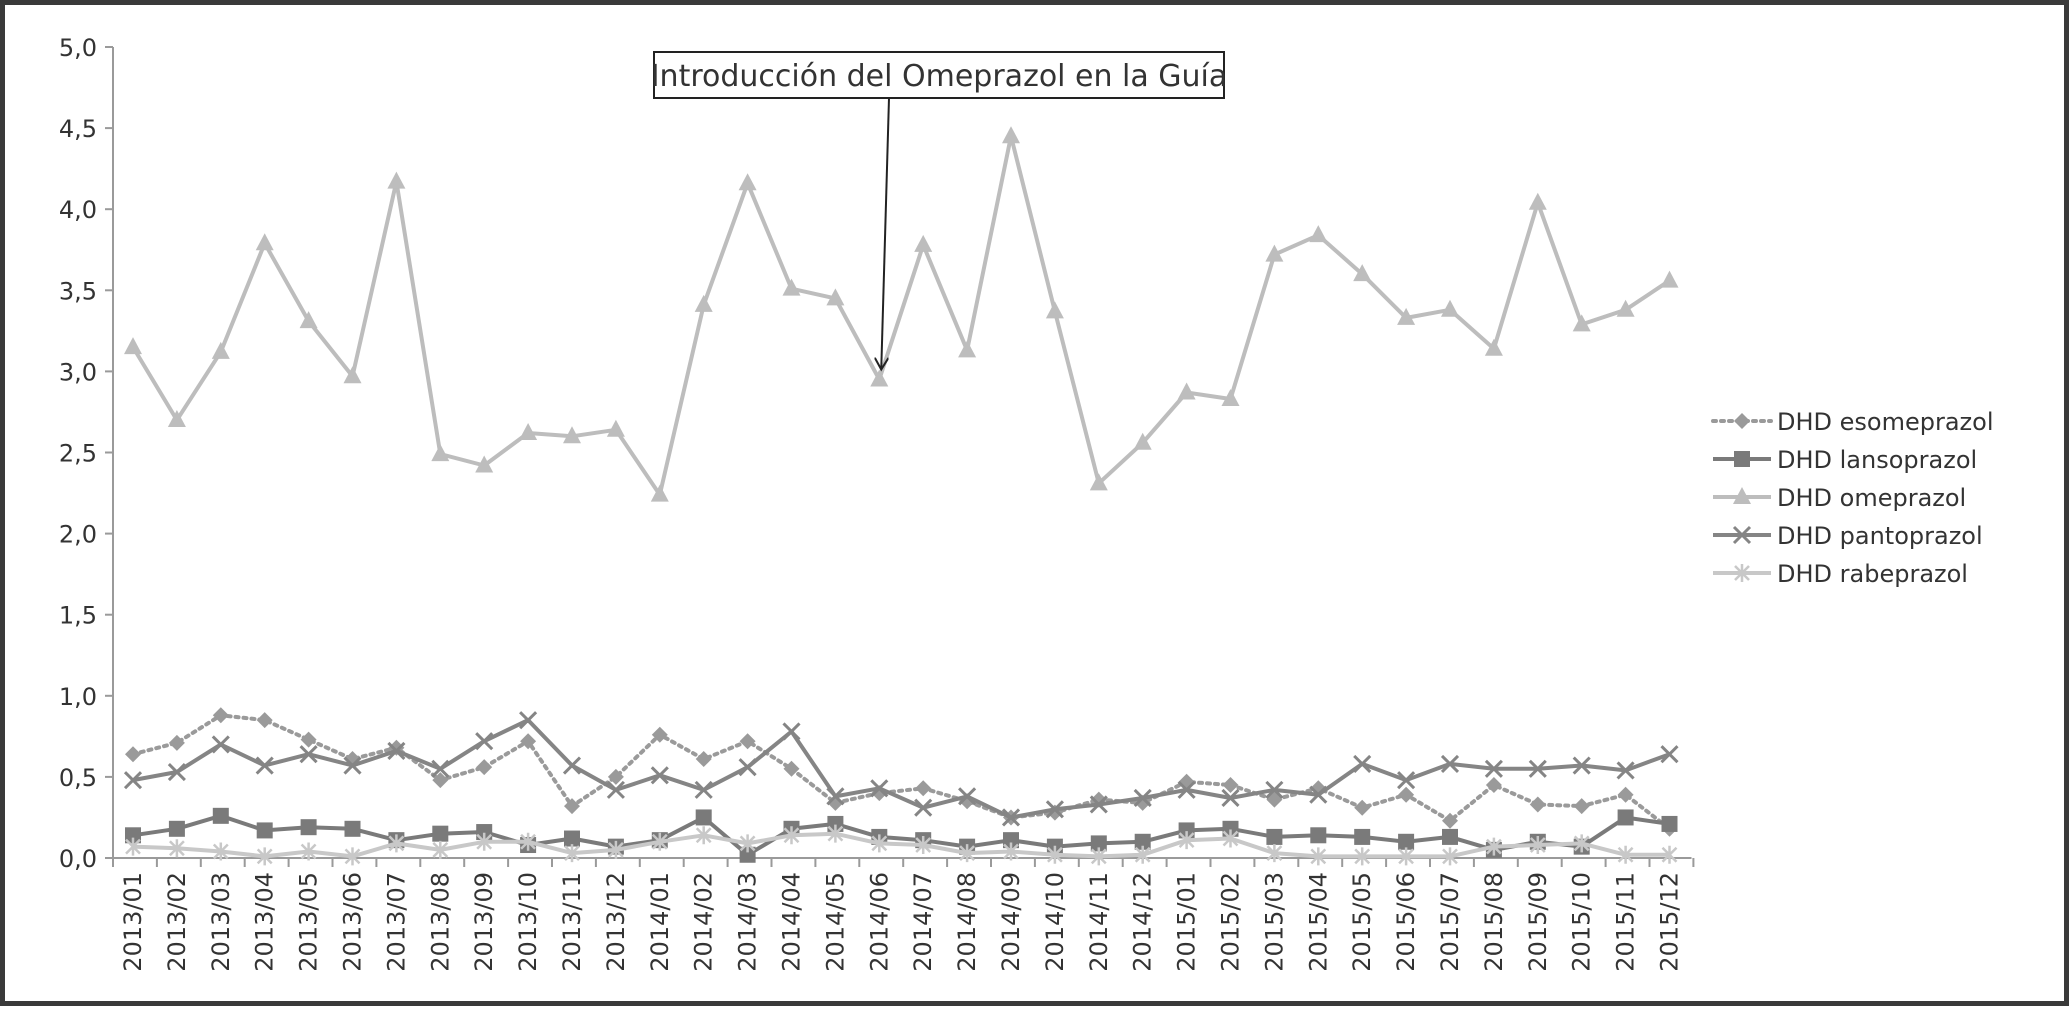 The height and width of the screenshot is (1011, 2069). I want to click on x-tick-label: 2014/05, so click(835, 922).